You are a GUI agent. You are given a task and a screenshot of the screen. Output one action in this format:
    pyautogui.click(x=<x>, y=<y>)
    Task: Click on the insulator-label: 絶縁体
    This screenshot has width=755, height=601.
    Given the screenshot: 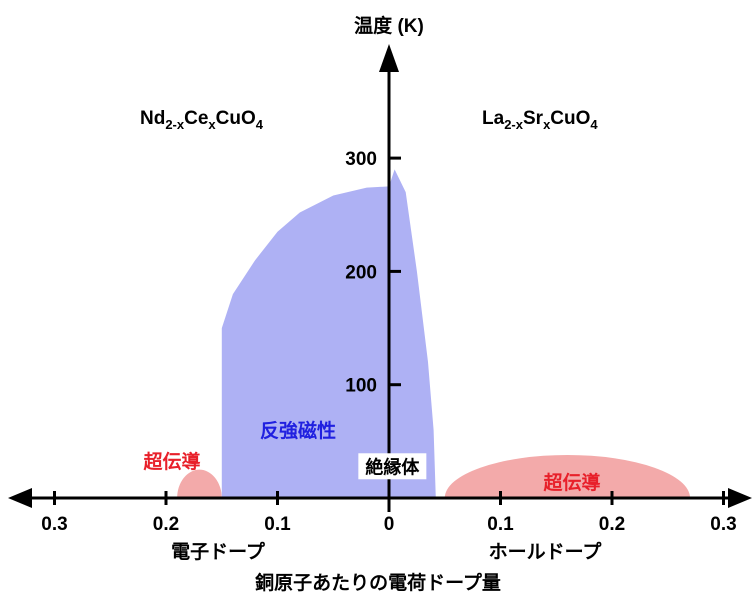 What is the action you would take?
    pyautogui.click(x=392, y=466)
    